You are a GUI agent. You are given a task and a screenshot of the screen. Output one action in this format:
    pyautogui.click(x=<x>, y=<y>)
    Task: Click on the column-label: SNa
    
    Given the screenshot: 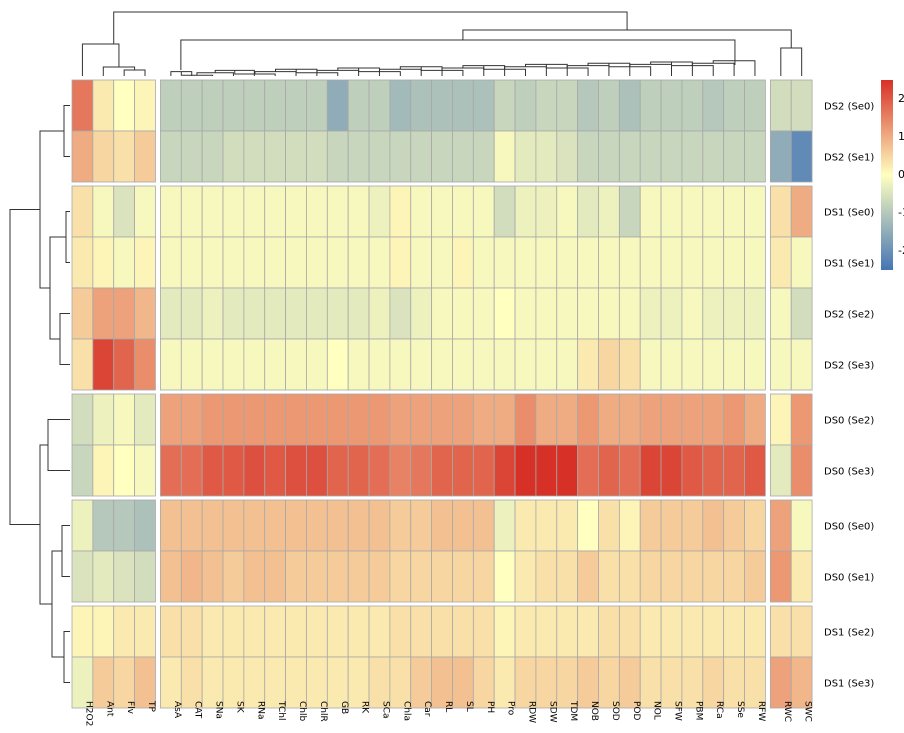 What is the action you would take?
    pyautogui.click(x=219, y=710)
    